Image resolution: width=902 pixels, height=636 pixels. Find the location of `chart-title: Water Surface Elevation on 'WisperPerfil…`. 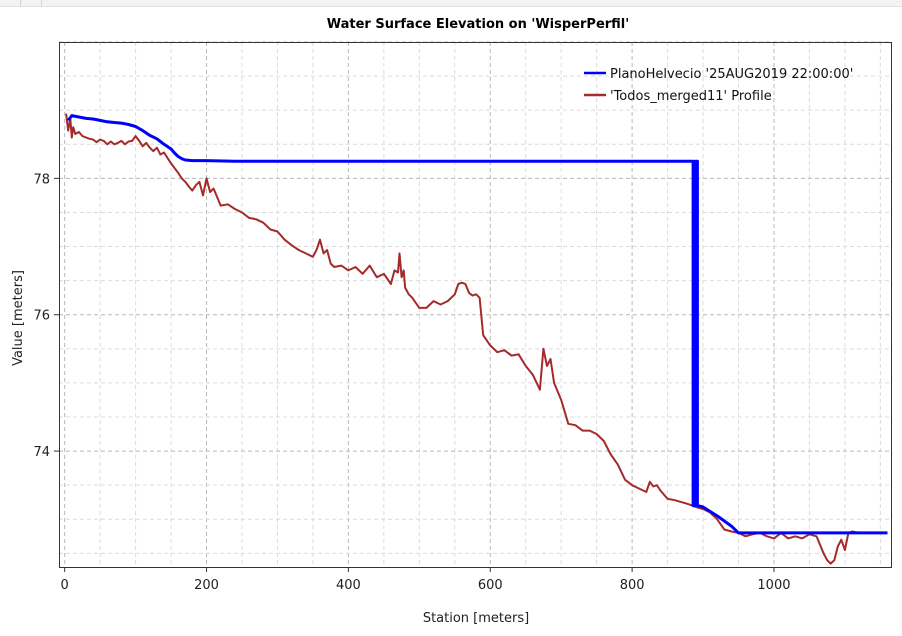

chart-title: Water Surface Elevation on 'WisperPerfil… is located at coordinates (478, 24).